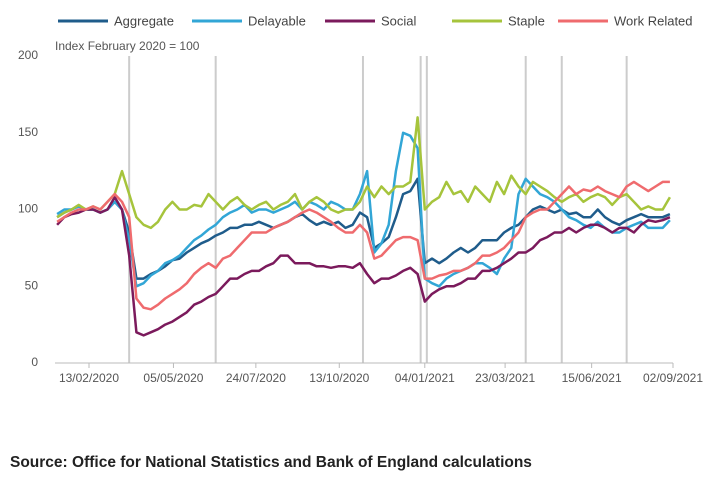  What do you see at coordinates (277, 20) in the screenshot?
I see `legend-label: Delayable` at bounding box center [277, 20].